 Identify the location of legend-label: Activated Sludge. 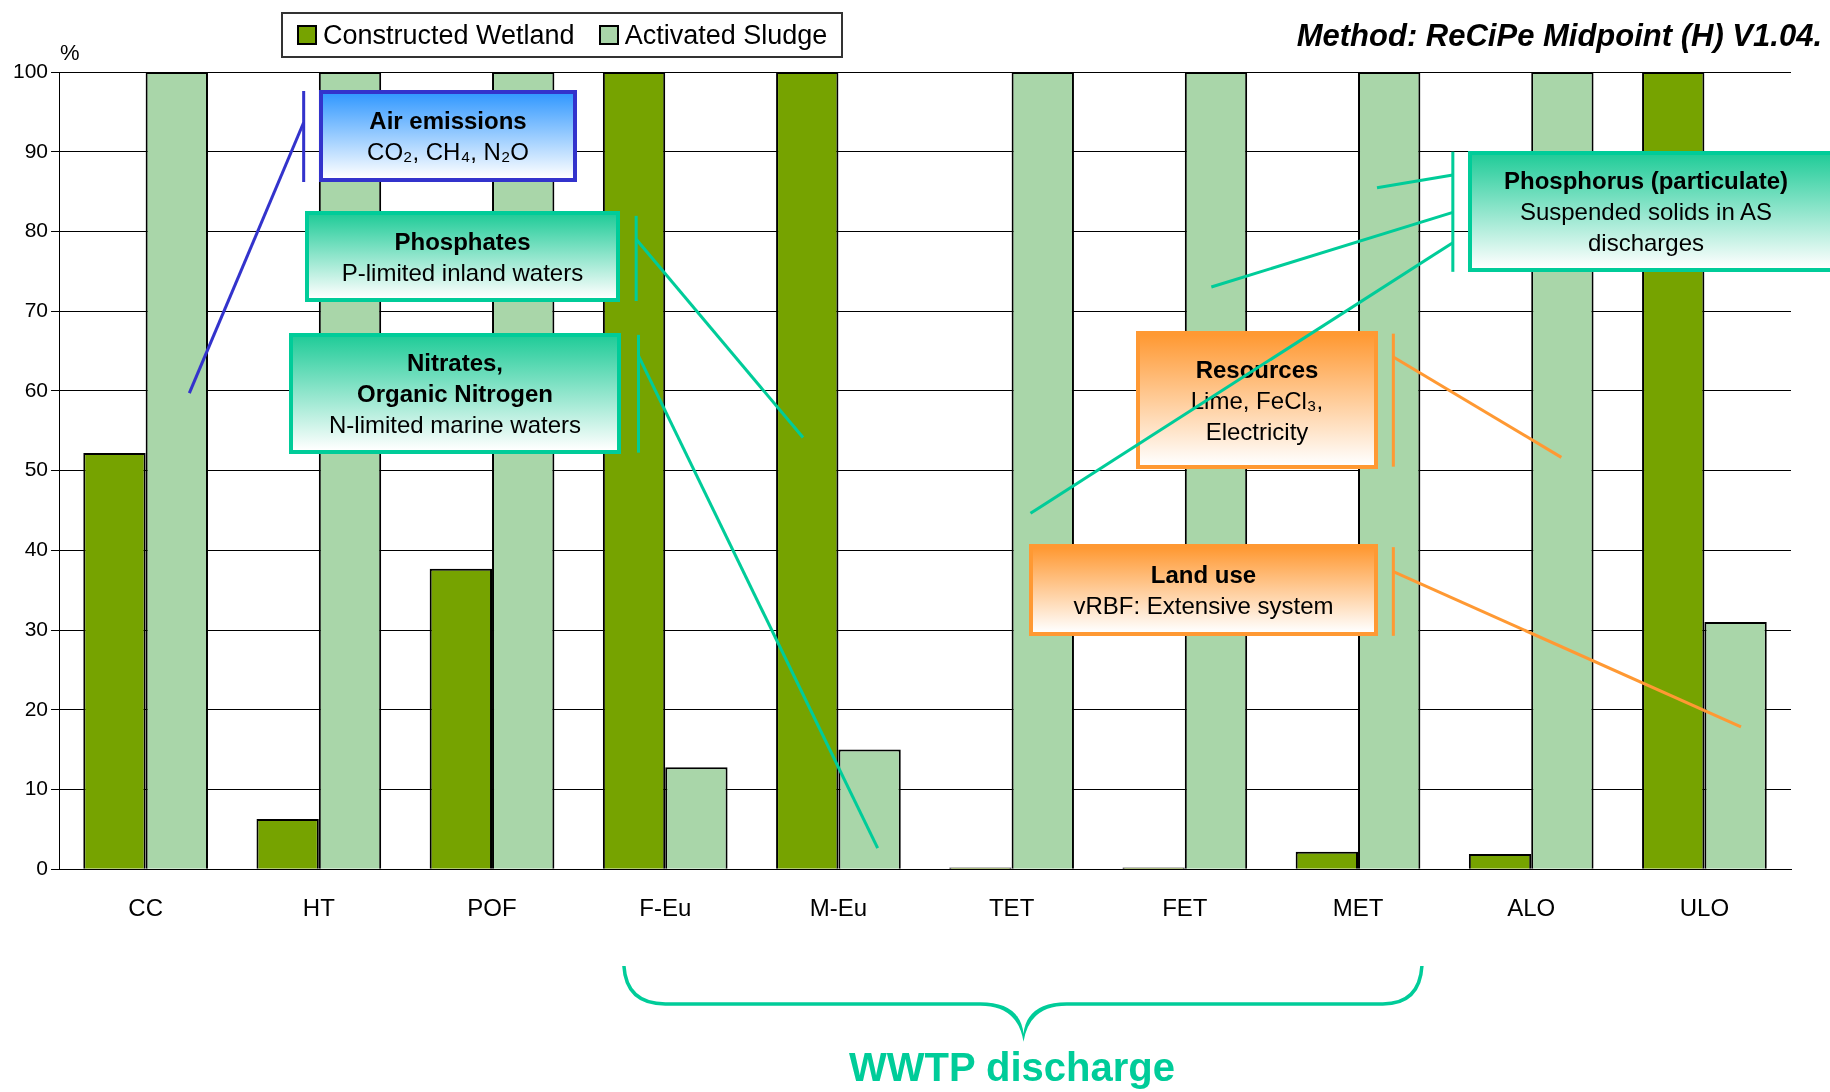
(725, 35).